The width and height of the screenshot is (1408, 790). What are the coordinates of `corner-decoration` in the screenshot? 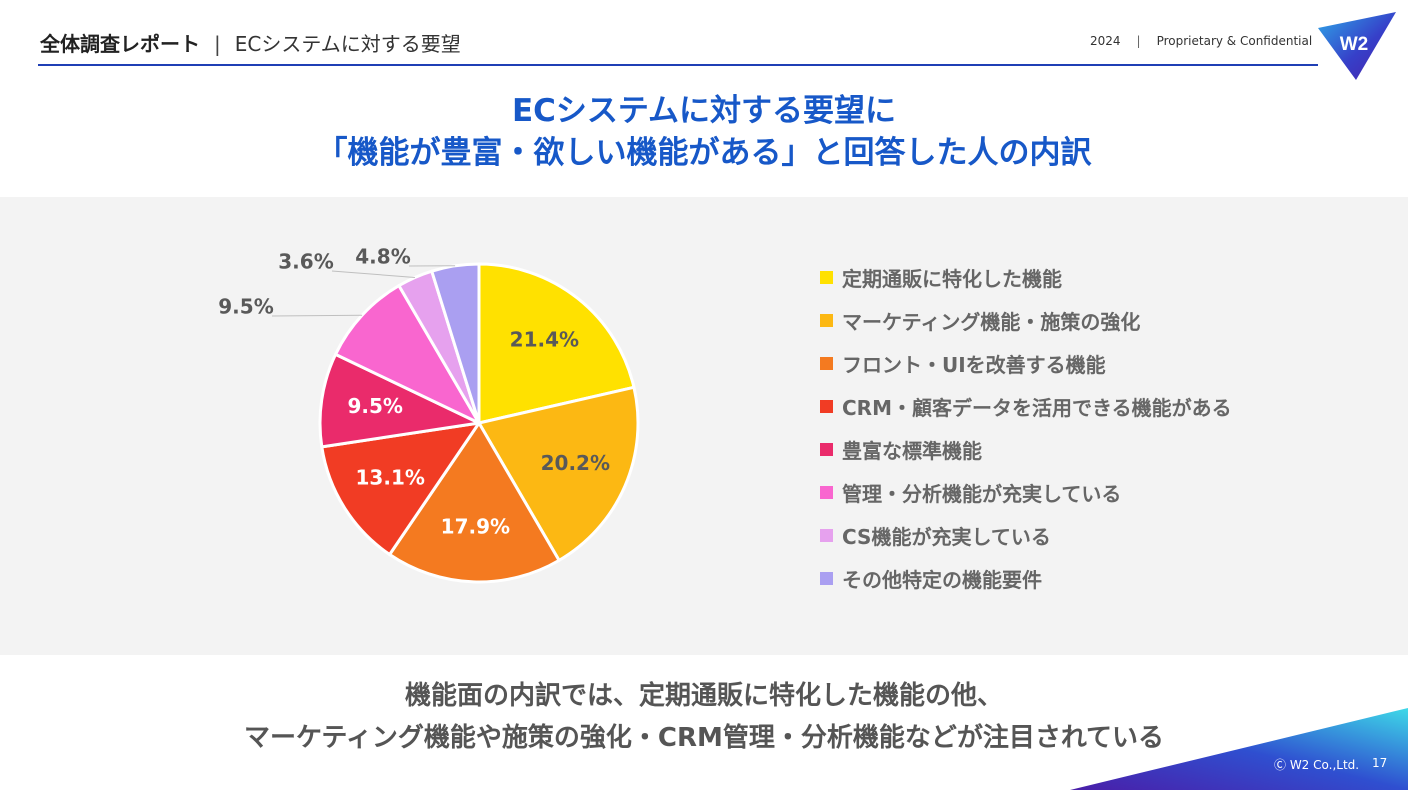 It's located at (1239, 749).